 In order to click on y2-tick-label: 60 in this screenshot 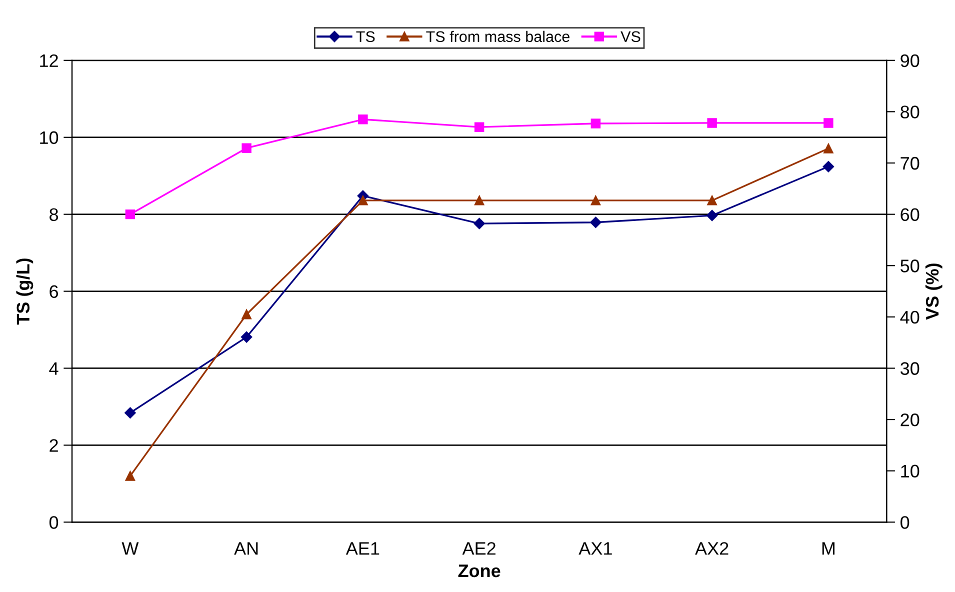, I will do `click(910, 215)`.